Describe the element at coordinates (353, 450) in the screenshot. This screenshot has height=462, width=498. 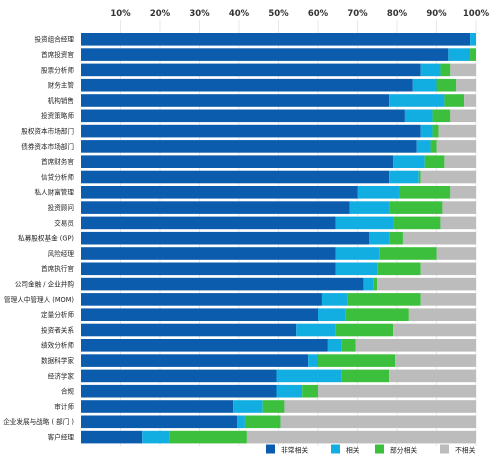
I see `legend-label: 相关` at that location.